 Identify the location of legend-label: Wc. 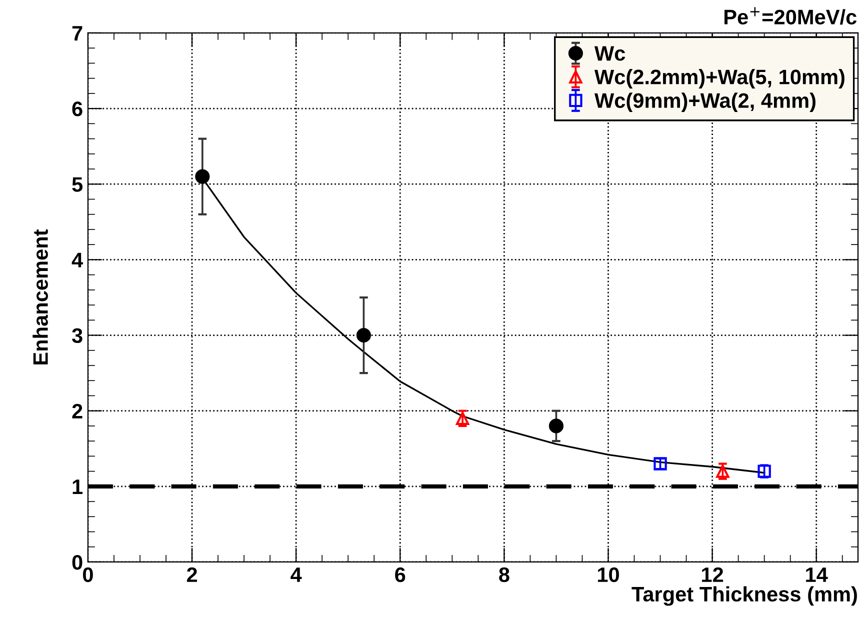
(610, 53).